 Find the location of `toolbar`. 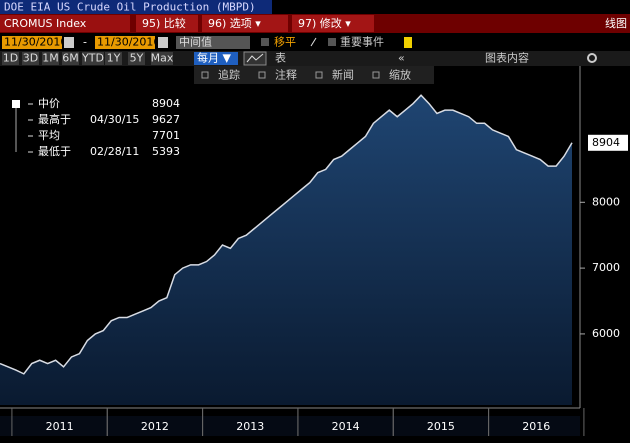

toolbar is located at coordinates (314, 75).